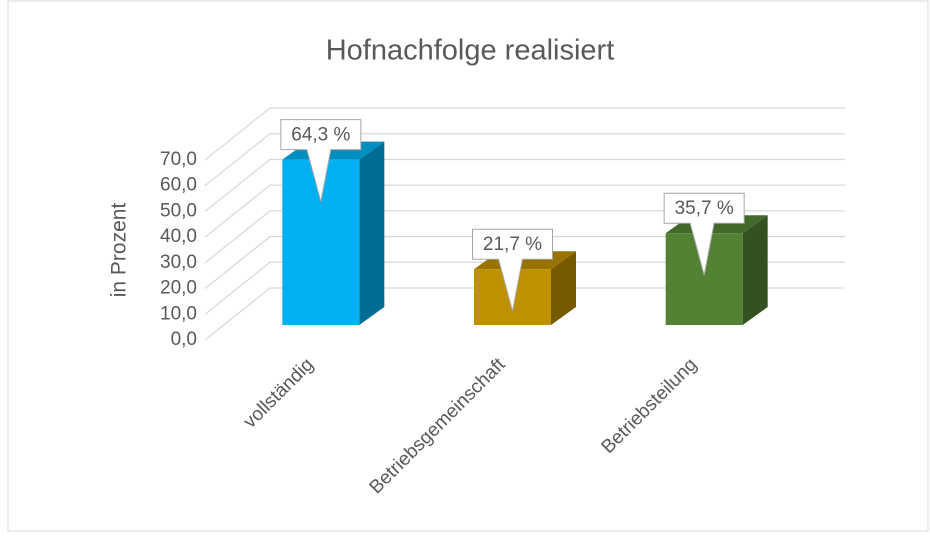  Describe the element at coordinates (178, 288) in the screenshot. I see `y-tick-label: 20,0` at that location.